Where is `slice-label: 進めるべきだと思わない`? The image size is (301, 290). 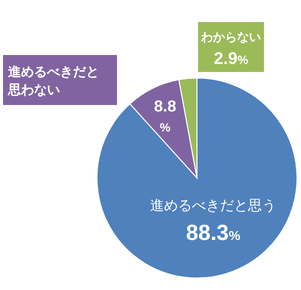
slice-label: 進めるべきだと思わない is located at coordinates (53, 80).